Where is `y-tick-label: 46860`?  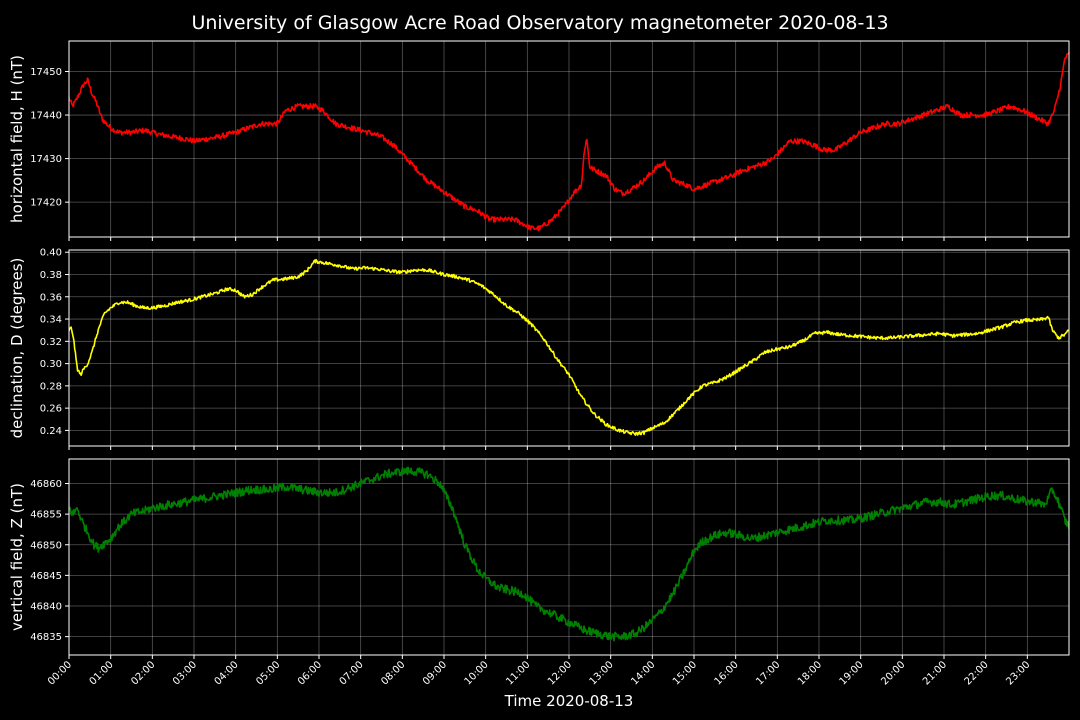
y-tick-label: 46860 is located at coordinates (46, 484).